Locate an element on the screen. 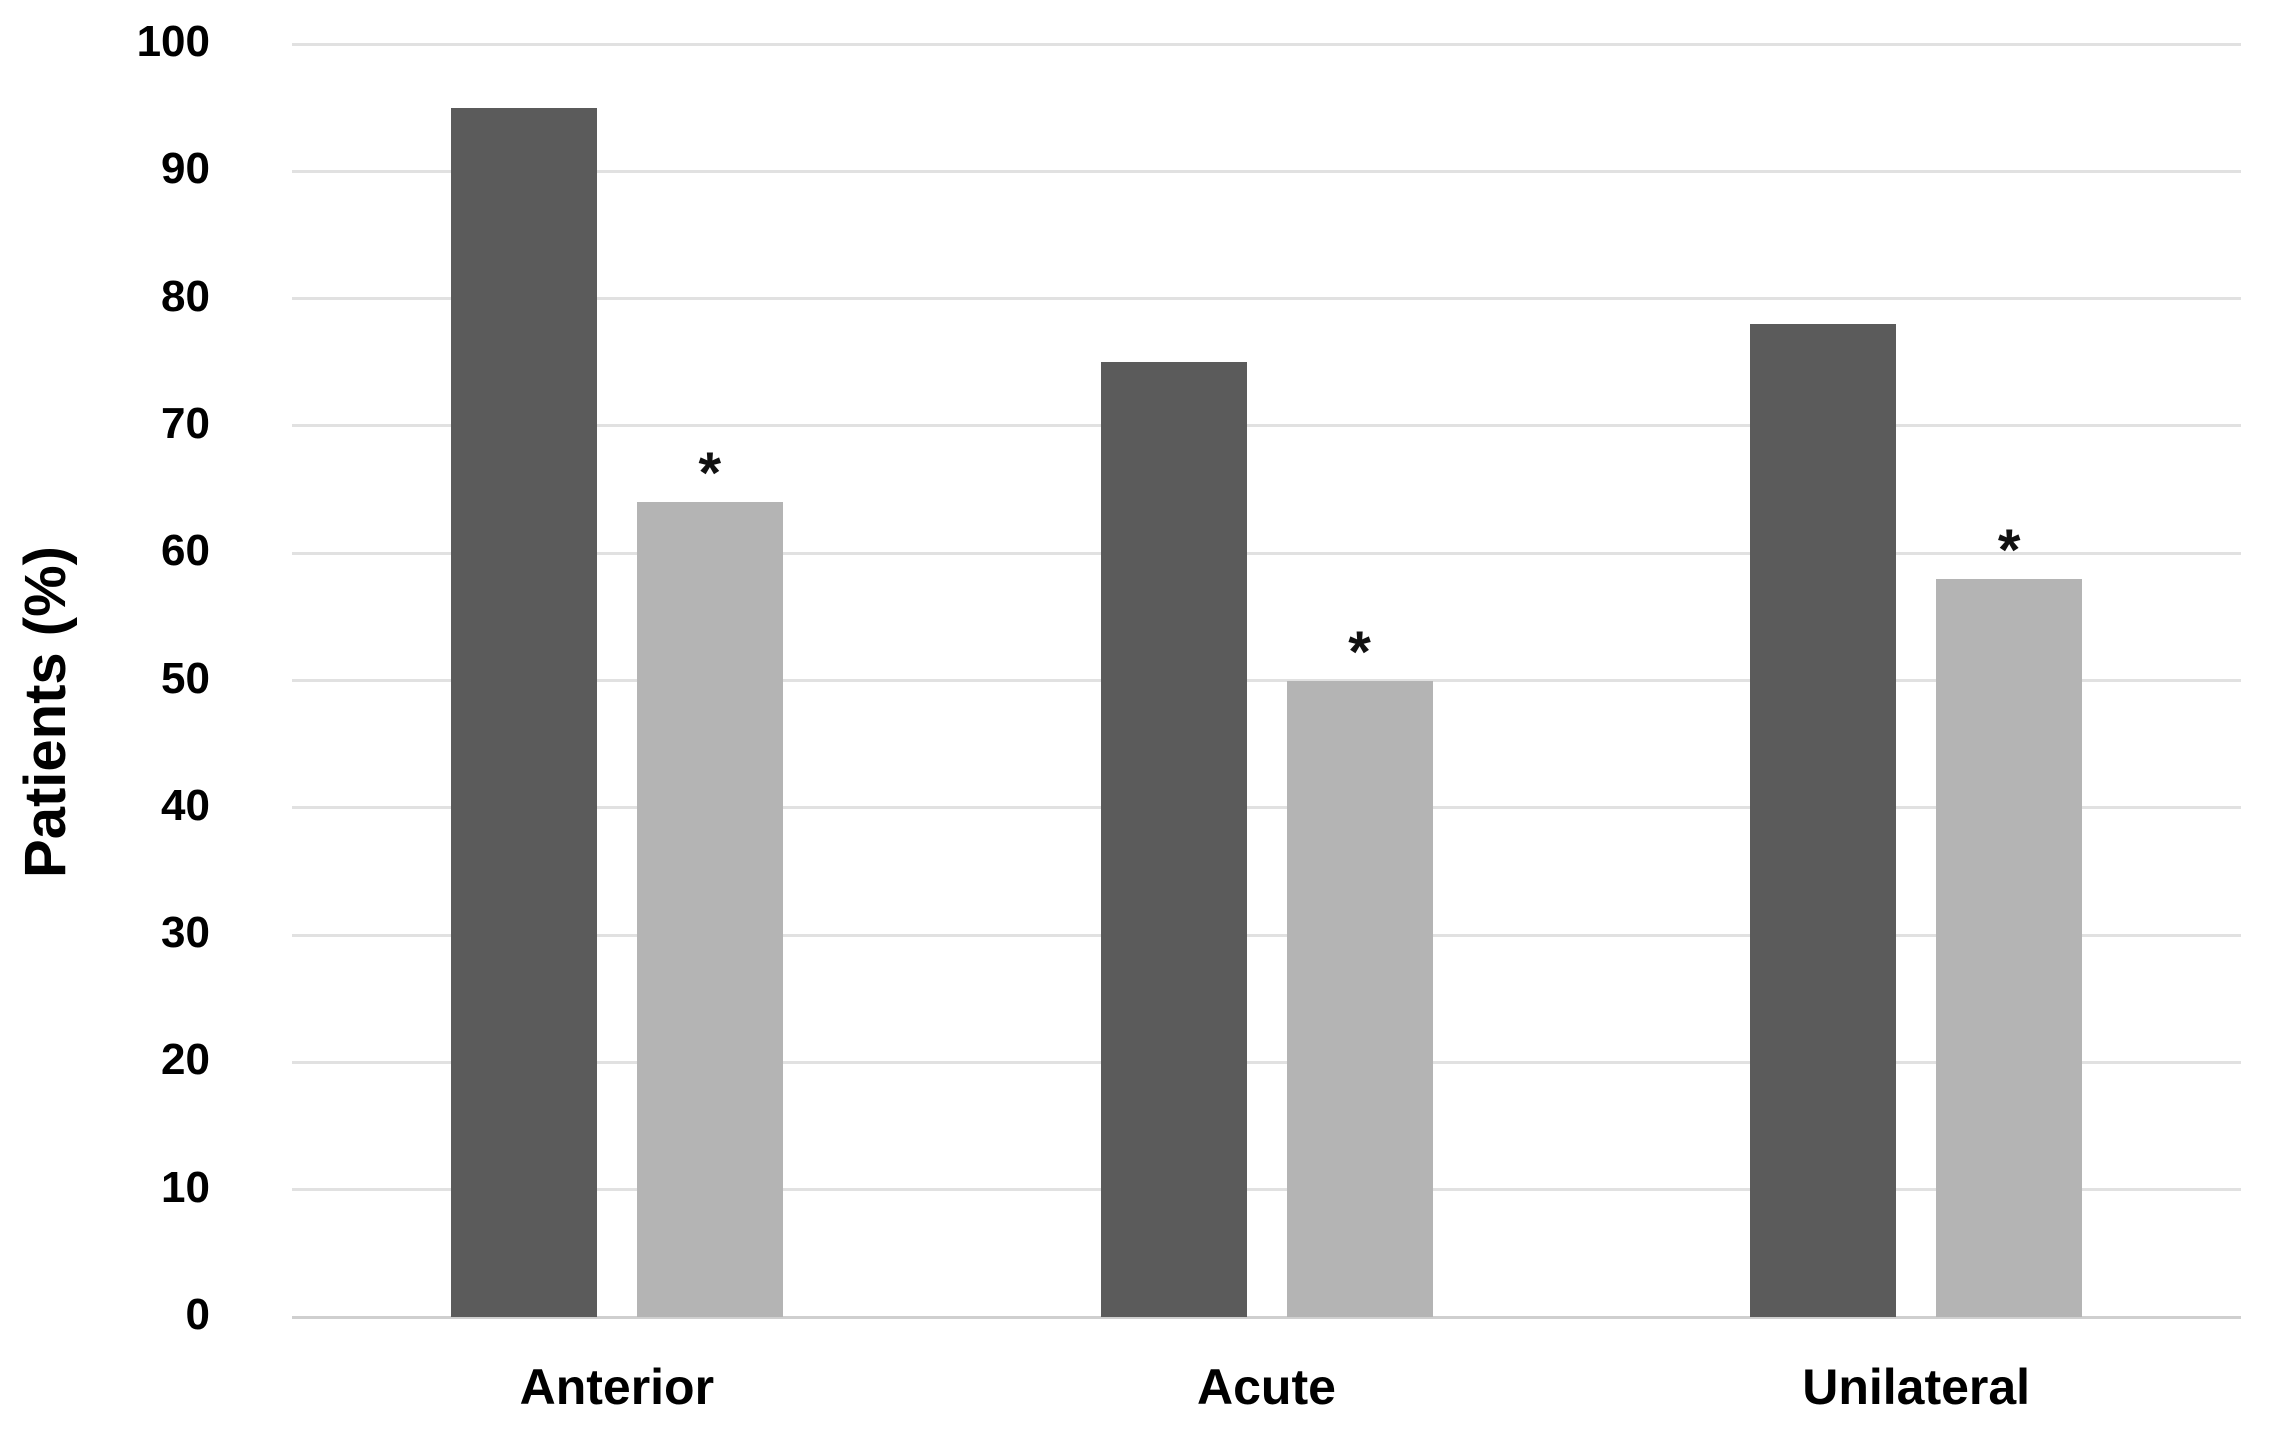 The image size is (2270, 1432). y-tick-label: 0 is located at coordinates (197, 1315).